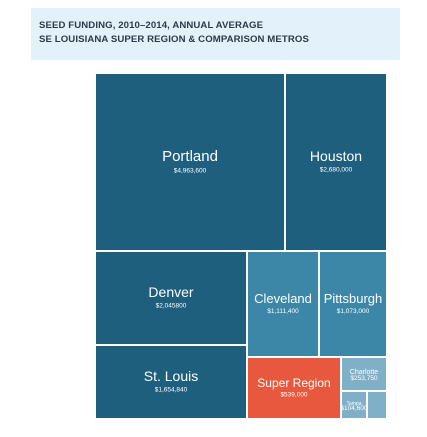 Image resolution: width=427 pixels, height=437 pixels. I want to click on tile-rect-charlotte, so click(364, 374).